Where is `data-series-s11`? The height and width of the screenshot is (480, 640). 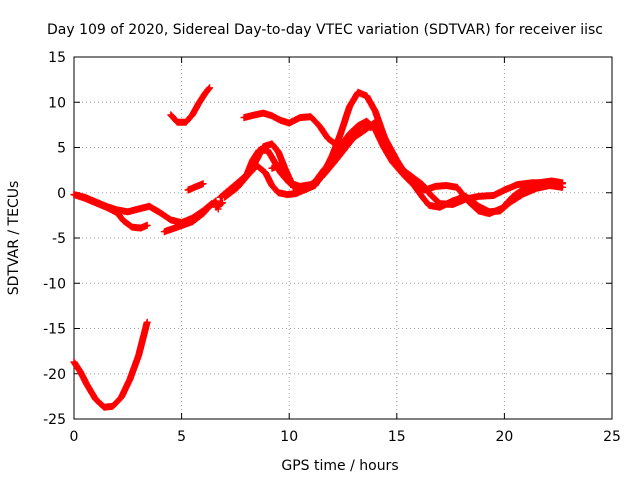
data-series-s11 is located at coordinates (276, 166).